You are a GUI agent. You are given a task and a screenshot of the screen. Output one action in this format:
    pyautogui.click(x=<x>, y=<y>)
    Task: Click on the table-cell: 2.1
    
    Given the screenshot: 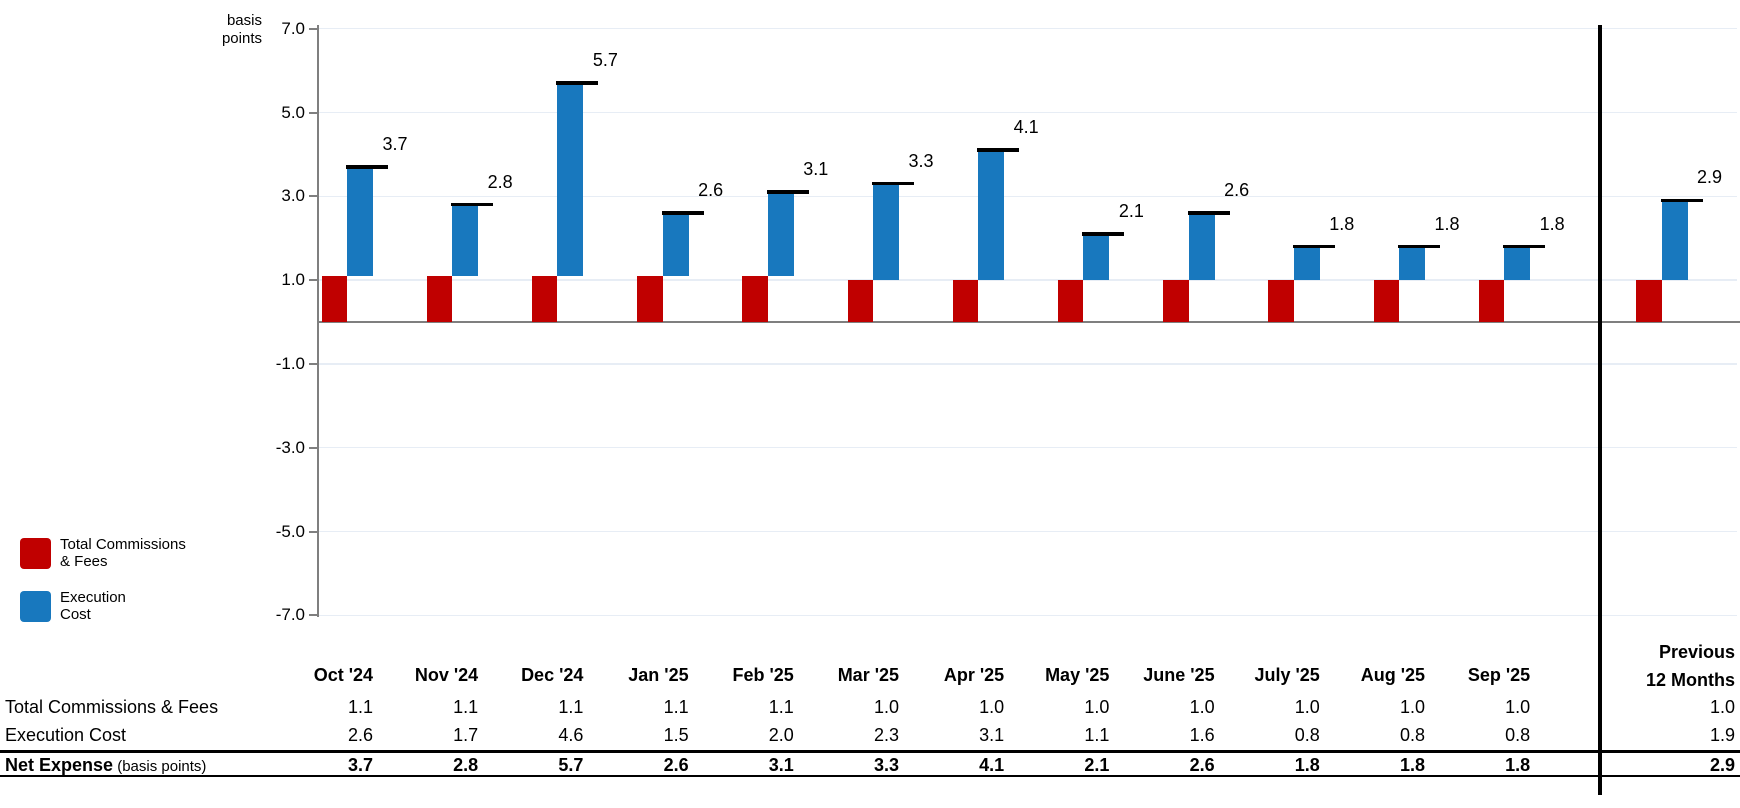 What is the action you would take?
    pyautogui.click(x=1097, y=765)
    